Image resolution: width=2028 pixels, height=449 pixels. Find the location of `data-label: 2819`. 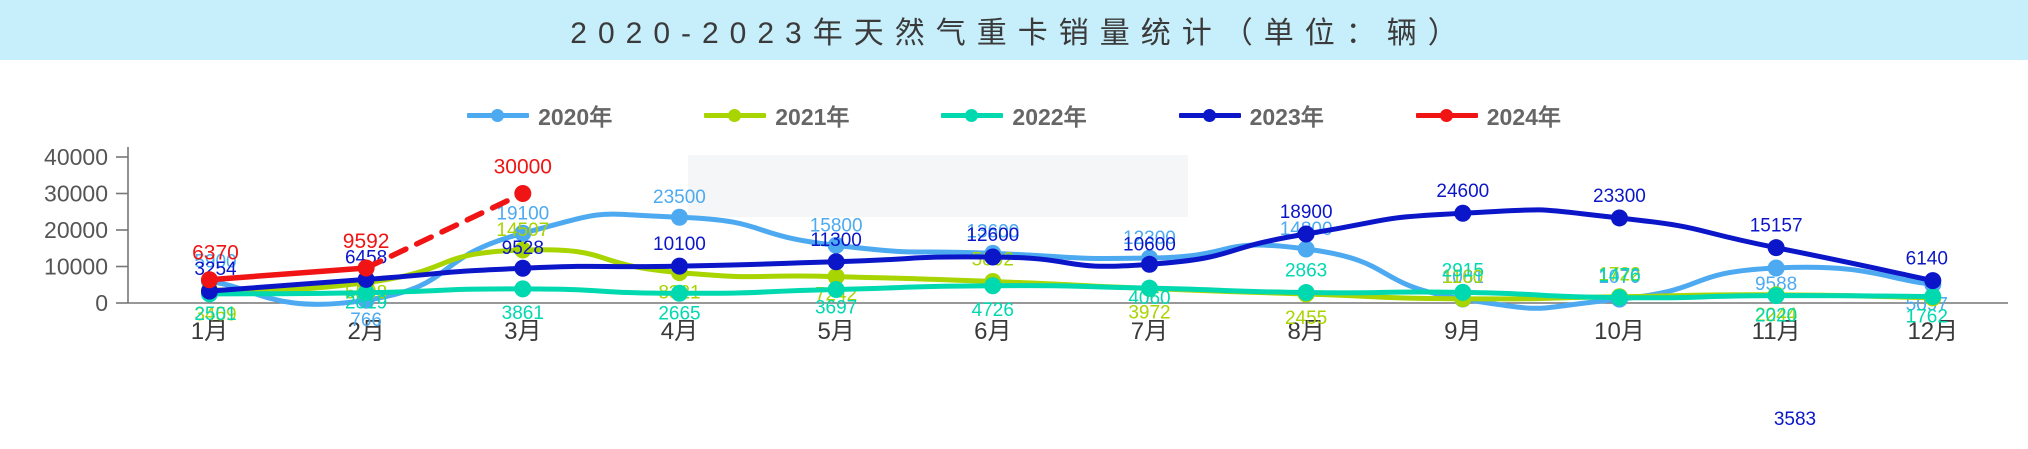

data-label: 2819 is located at coordinates (366, 303).